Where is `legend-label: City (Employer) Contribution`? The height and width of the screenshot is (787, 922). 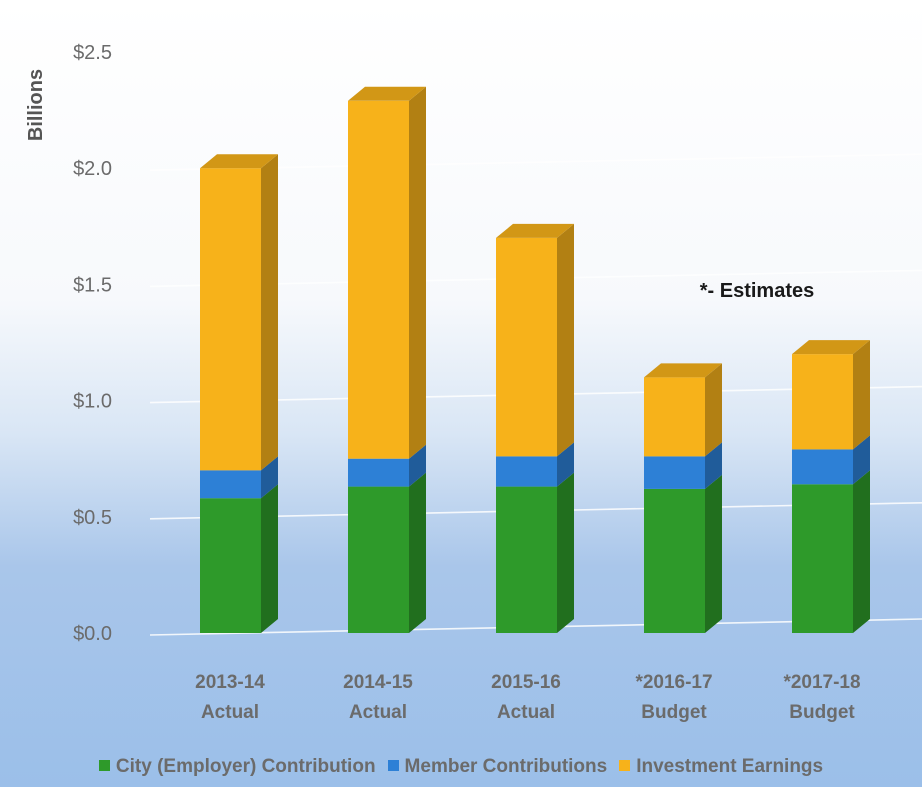 legend-label: City (Employer) Contribution is located at coordinates (245, 766).